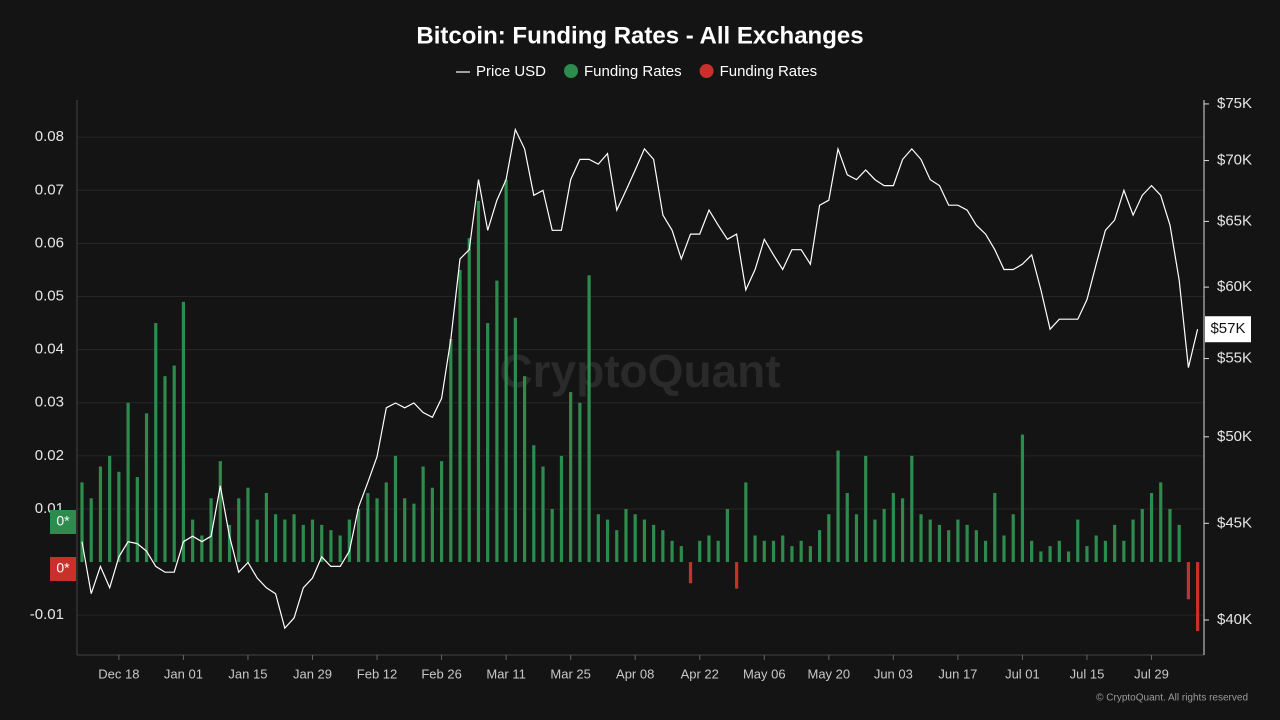  Describe the element at coordinates (700, 673) in the screenshot. I see `x-tick-label: Apr 22` at that location.